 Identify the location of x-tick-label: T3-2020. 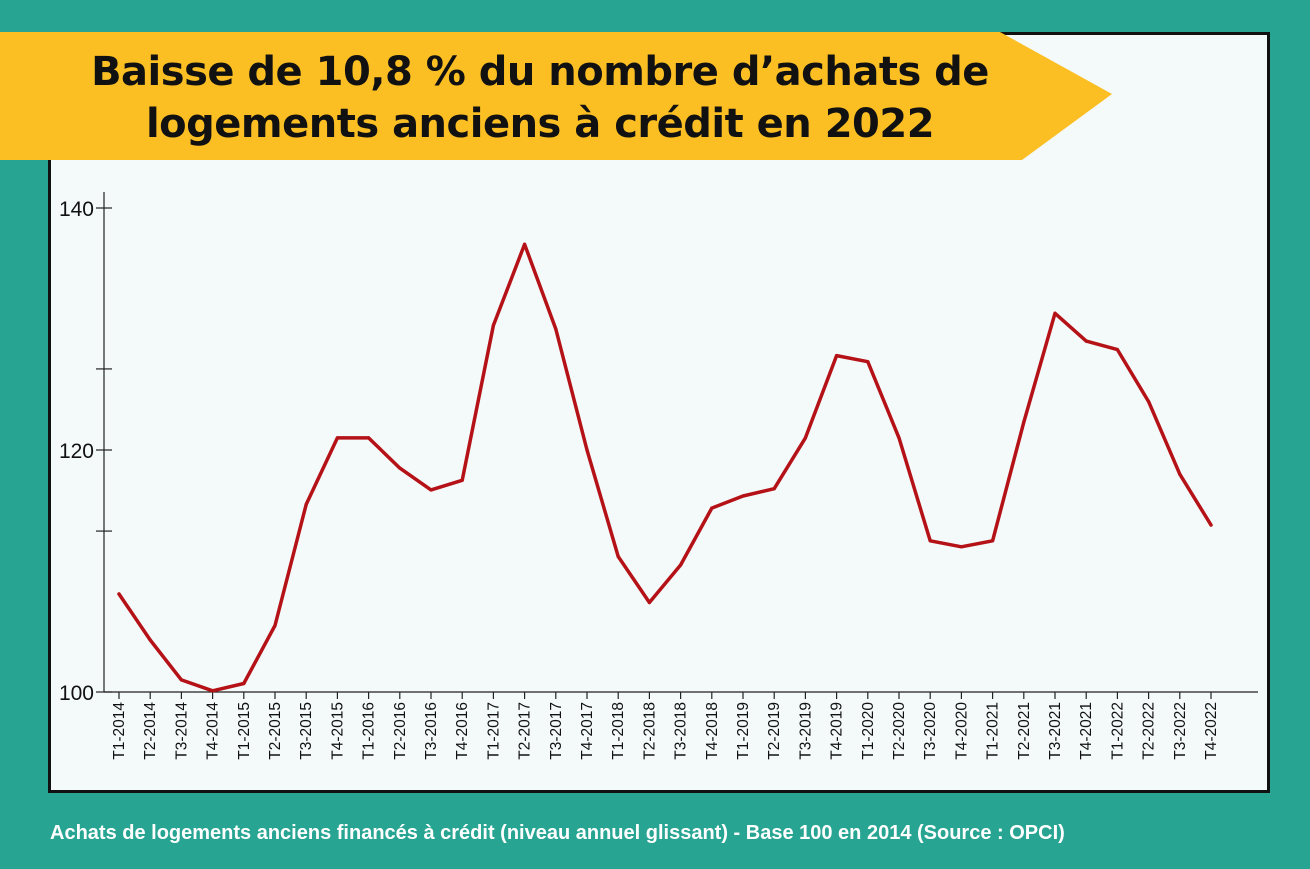
(930, 731).